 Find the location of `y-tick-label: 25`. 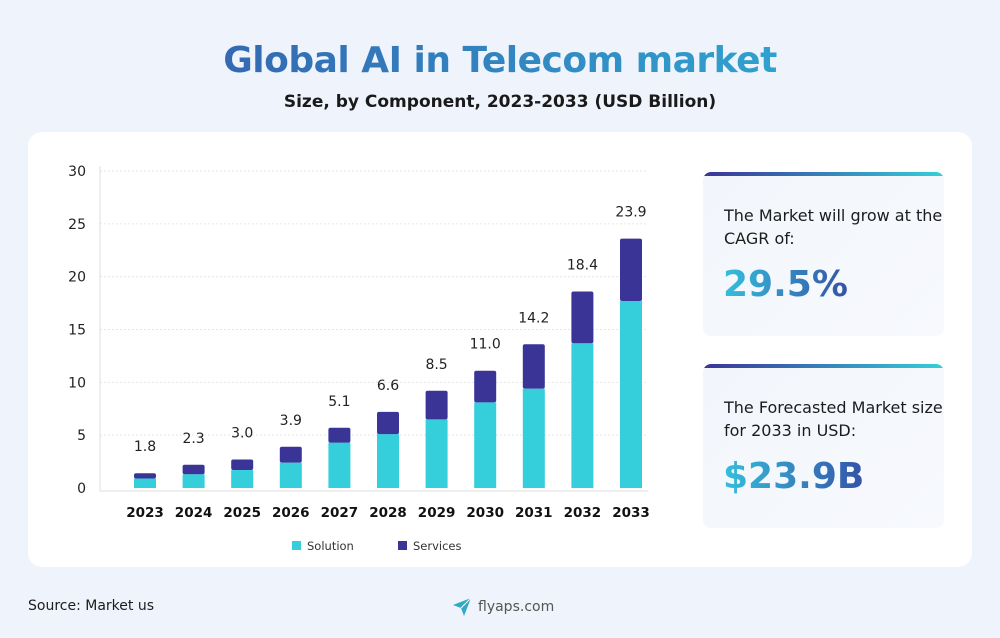

y-tick-label: 25 is located at coordinates (77, 225).